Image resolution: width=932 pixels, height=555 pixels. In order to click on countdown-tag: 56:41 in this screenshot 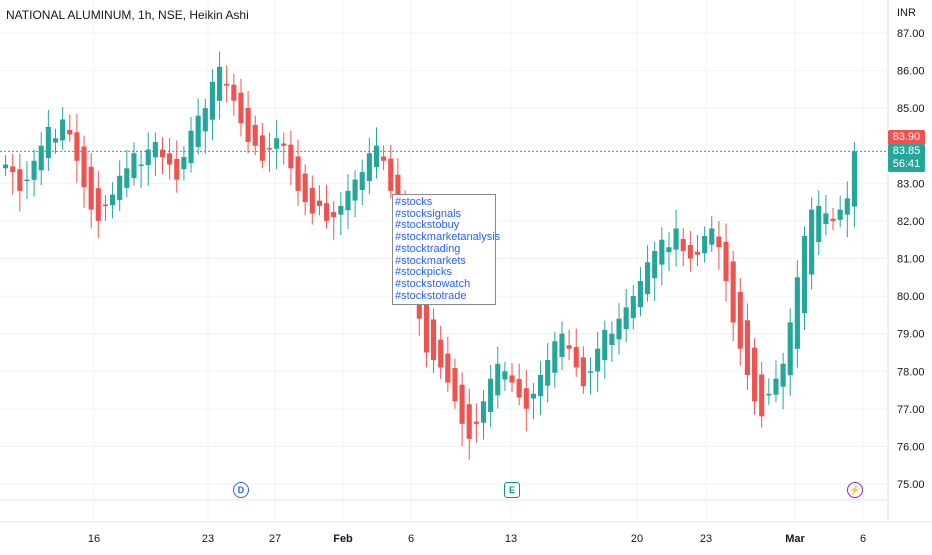, I will do `click(906, 164)`.